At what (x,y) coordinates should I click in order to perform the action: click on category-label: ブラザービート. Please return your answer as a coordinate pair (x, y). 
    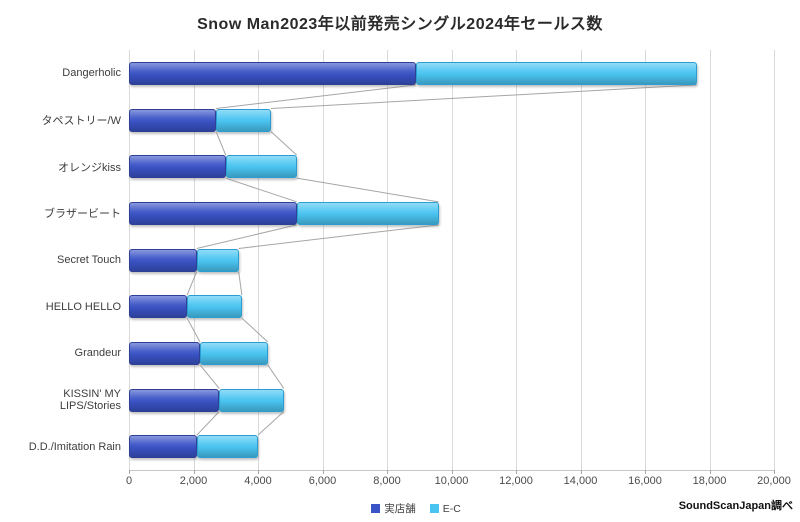
    Looking at the image, I should click on (82, 214).